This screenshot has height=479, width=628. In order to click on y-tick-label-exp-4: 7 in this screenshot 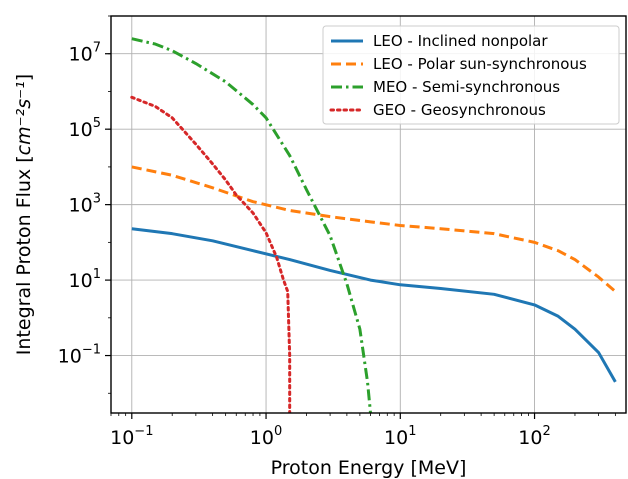, I will do `click(97, 48)`.